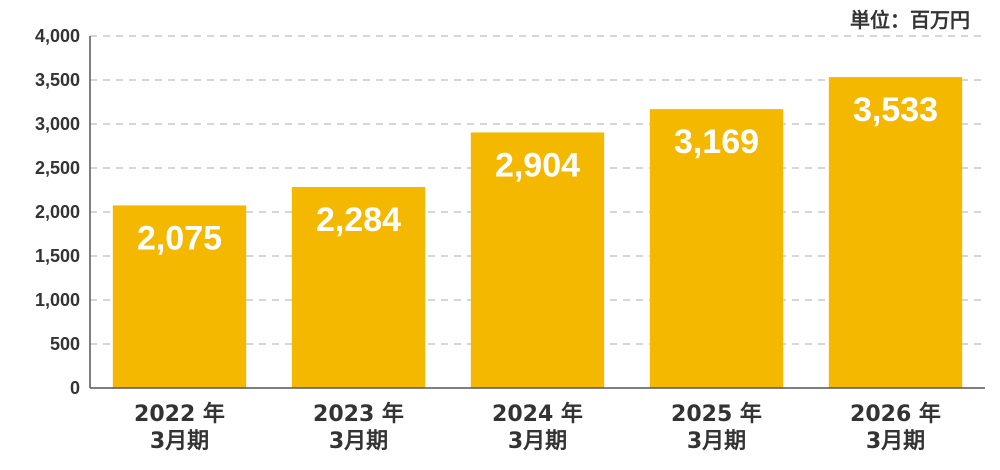 The image size is (1000, 470). I want to click on unit-label: 単位：百万円, so click(910, 20).